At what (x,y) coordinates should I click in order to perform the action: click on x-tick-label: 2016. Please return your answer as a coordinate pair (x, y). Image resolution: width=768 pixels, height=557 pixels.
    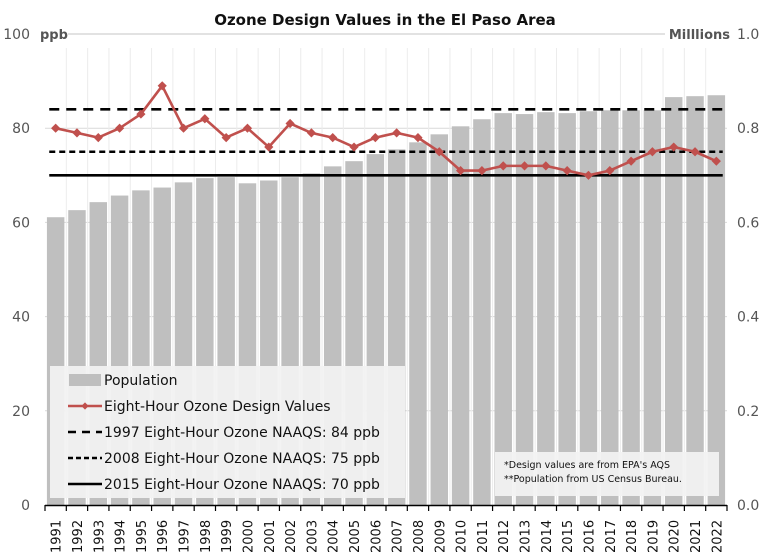
    Looking at the image, I should click on (589, 536).